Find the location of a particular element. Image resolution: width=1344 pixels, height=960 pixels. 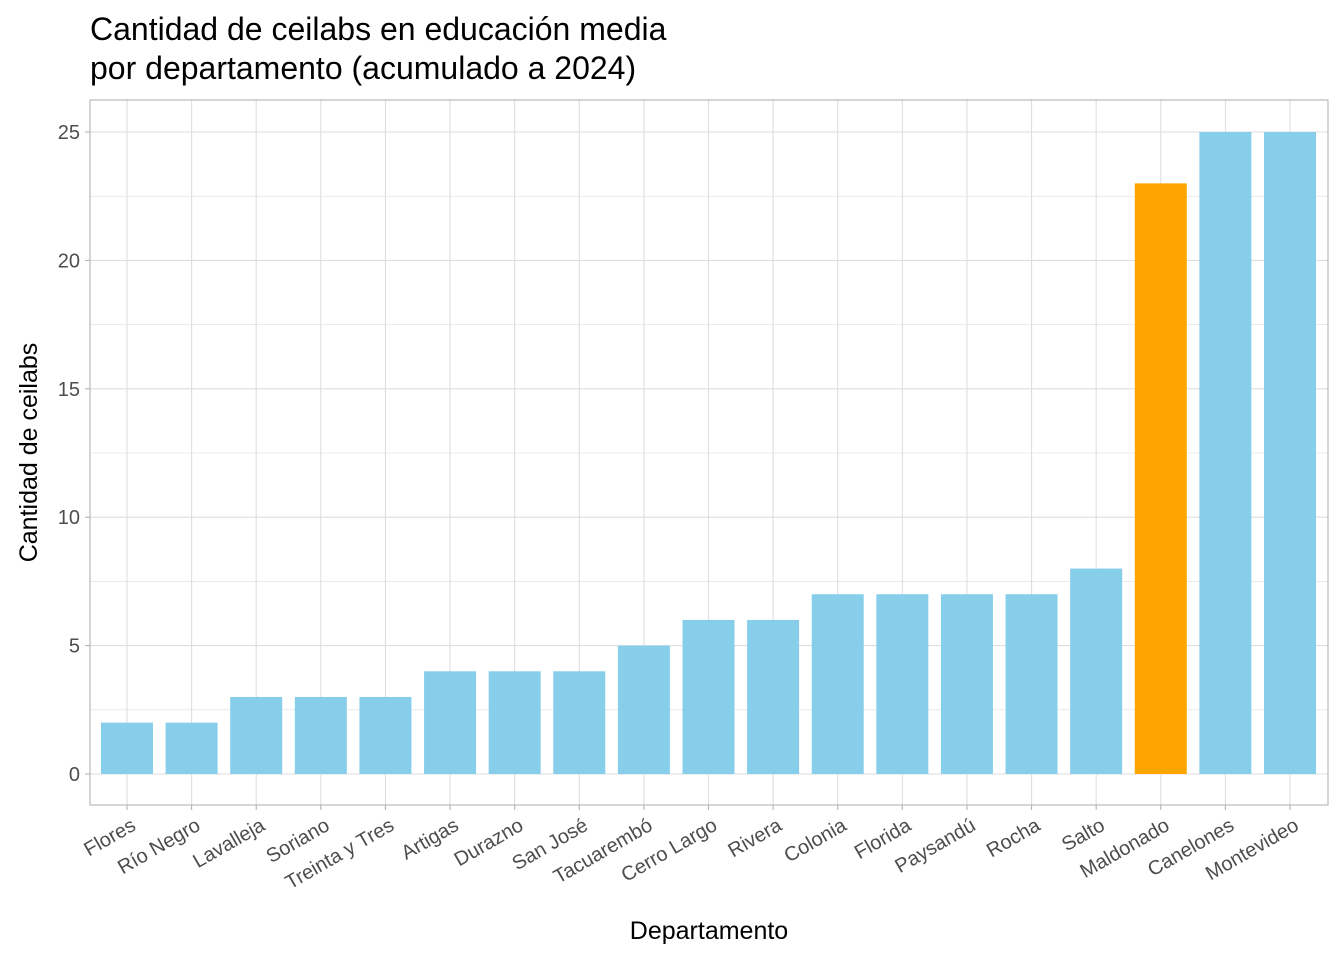

bar-paysandú is located at coordinates (966, 684).